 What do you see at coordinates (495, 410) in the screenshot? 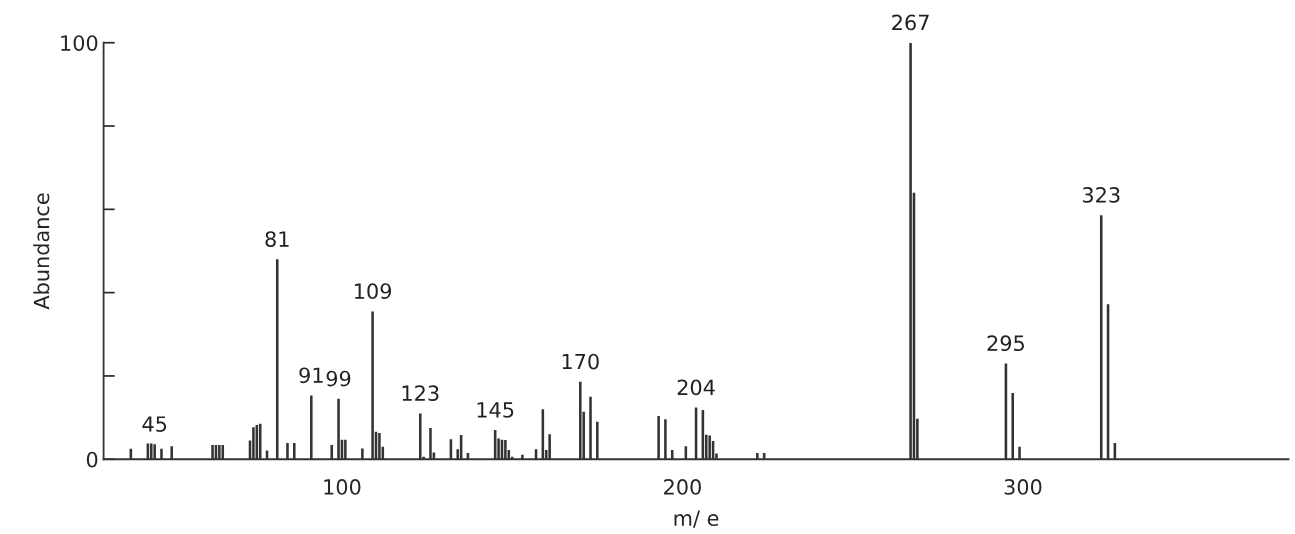
I see `annotation: 145` at bounding box center [495, 410].